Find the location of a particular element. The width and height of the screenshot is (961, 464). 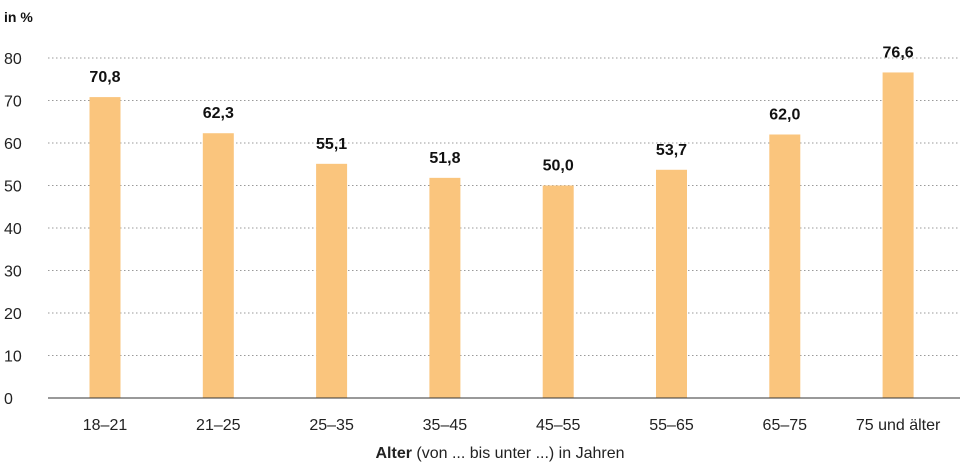

y-axis-ticks: 0 10 20 30 40 50 60 70 80 is located at coordinates (13, 229).